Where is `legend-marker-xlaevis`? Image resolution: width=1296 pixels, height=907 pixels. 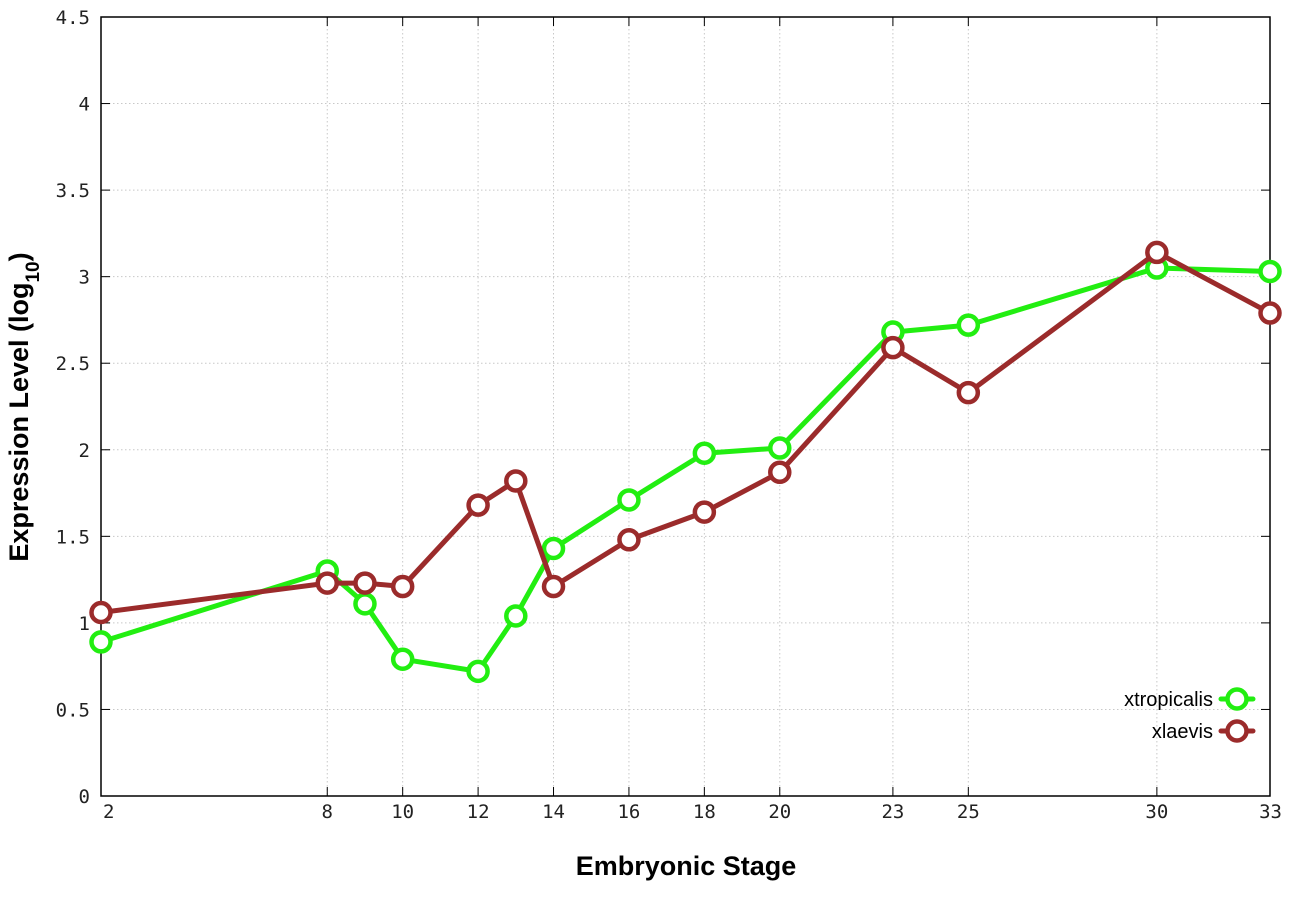 legend-marker-xlaevis is located at coordinates (1237, 731).